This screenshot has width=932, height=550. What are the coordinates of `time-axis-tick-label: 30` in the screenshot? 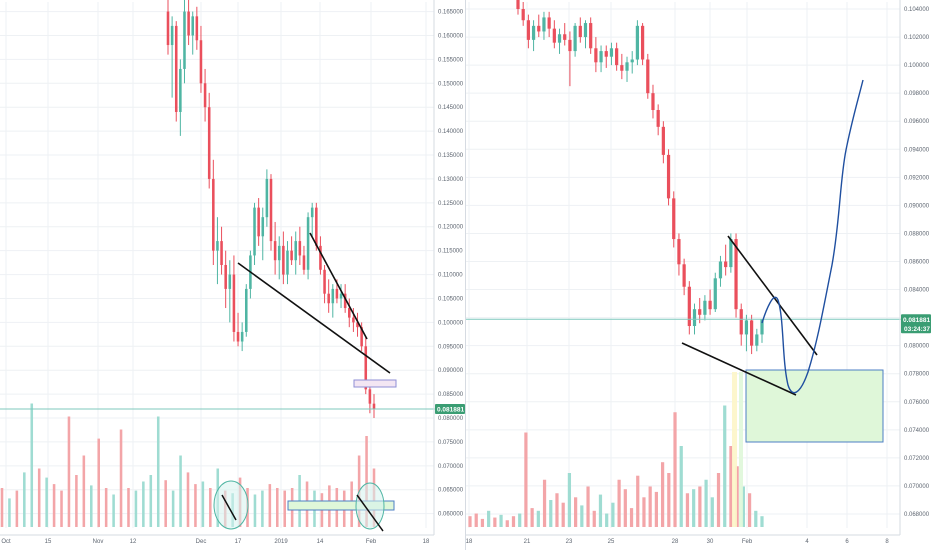 It's located at (710, 542).